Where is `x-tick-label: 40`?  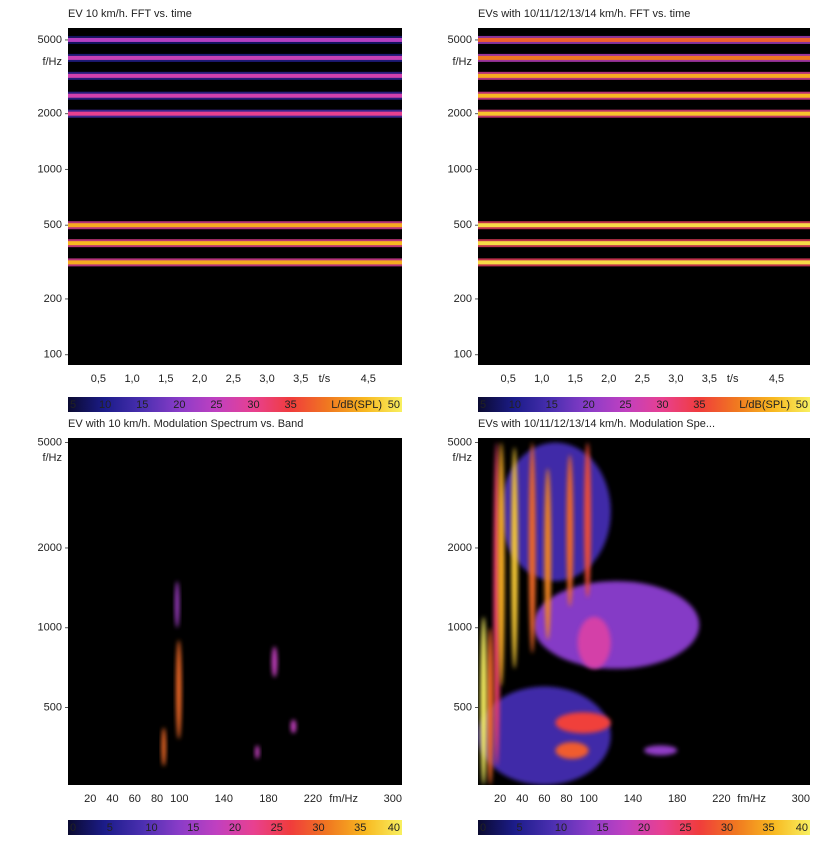
x-tick-label: 40 is located at coordinates (522, 799).